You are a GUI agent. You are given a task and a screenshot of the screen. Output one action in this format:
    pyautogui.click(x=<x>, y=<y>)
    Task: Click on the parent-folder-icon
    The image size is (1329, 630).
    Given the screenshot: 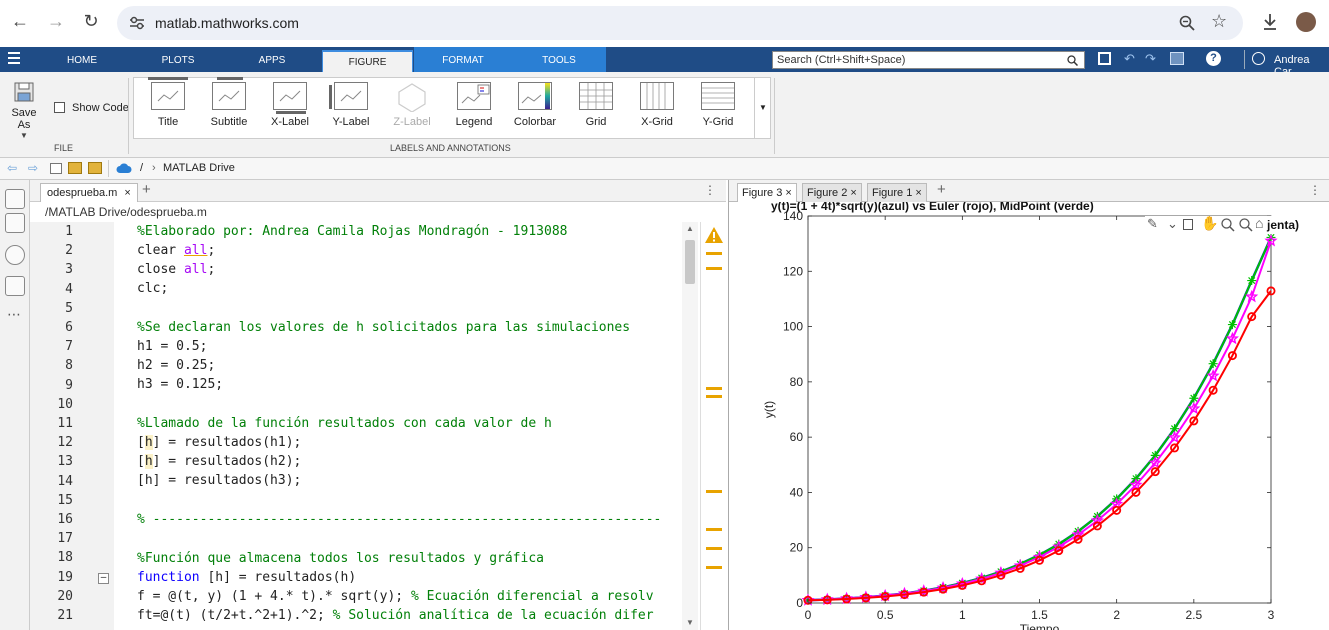 What is the action you would take?
    pyautogui.click(x=56, y=168)
    